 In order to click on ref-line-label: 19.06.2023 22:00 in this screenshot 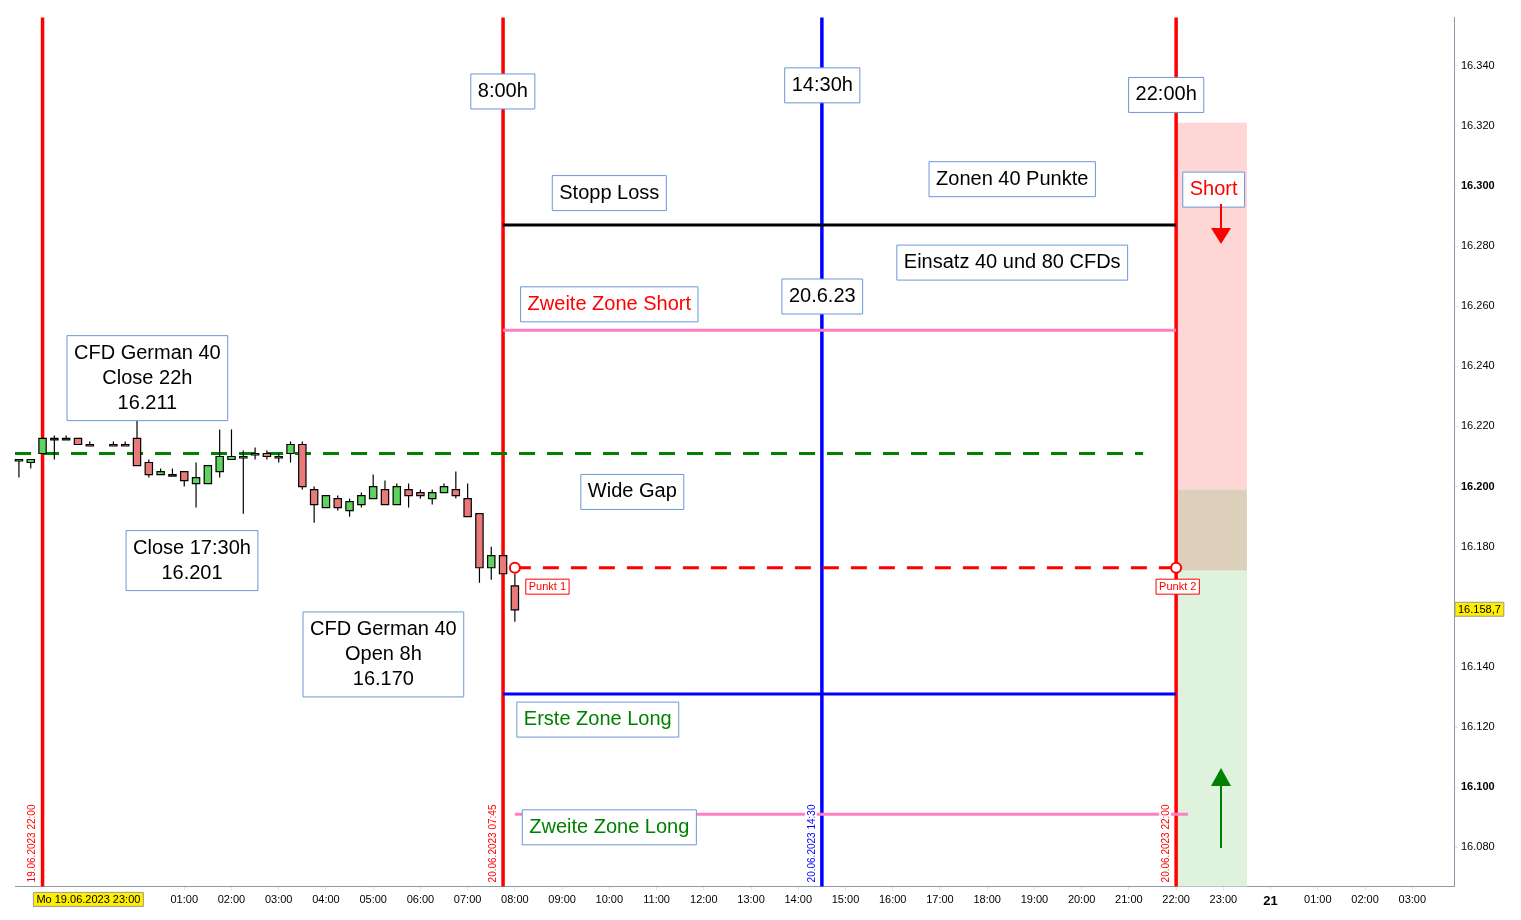, I will do `click(32, 843)`.